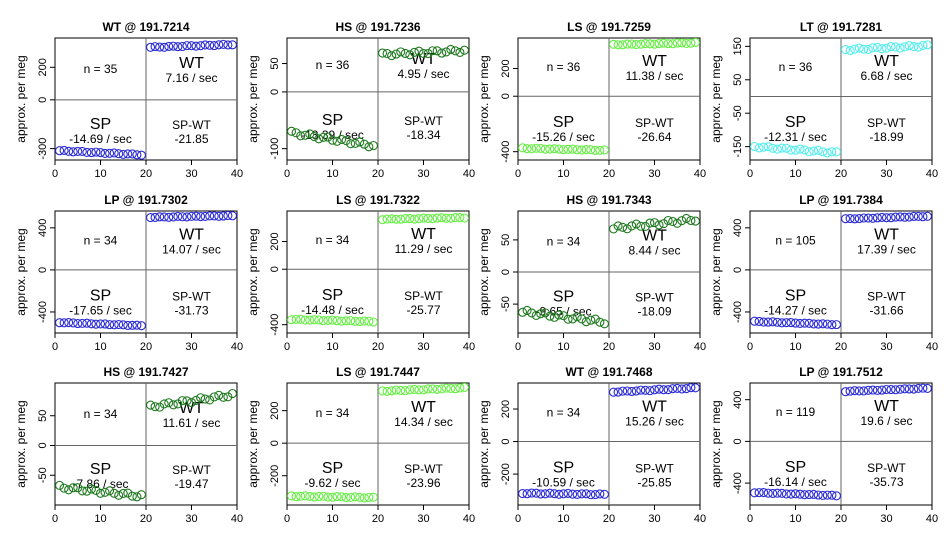  I want to click on sp-rate-label: -17.65 / sec, so click(100, 310).